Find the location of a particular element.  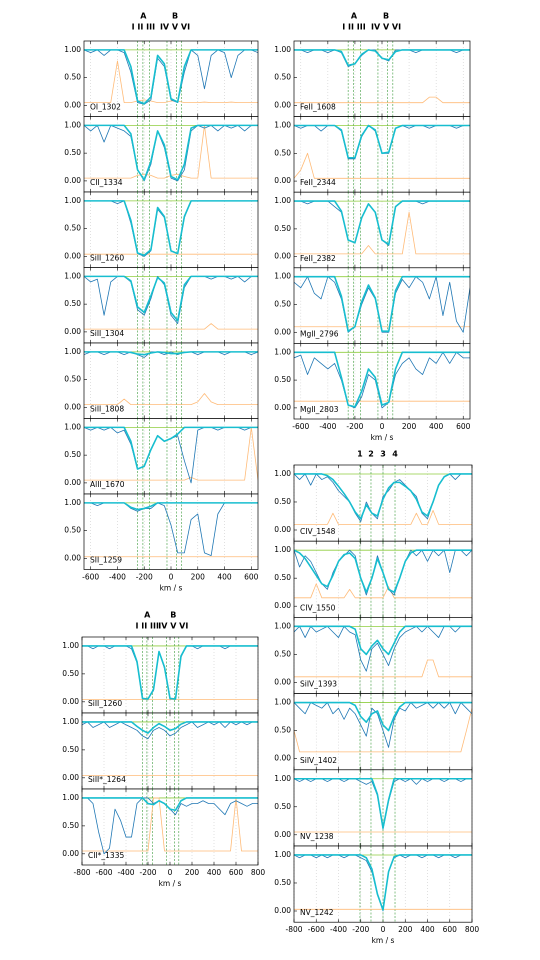

panel: 0.00 0.50 1.00 FeII_2382 is located at coordinates (372, 230).